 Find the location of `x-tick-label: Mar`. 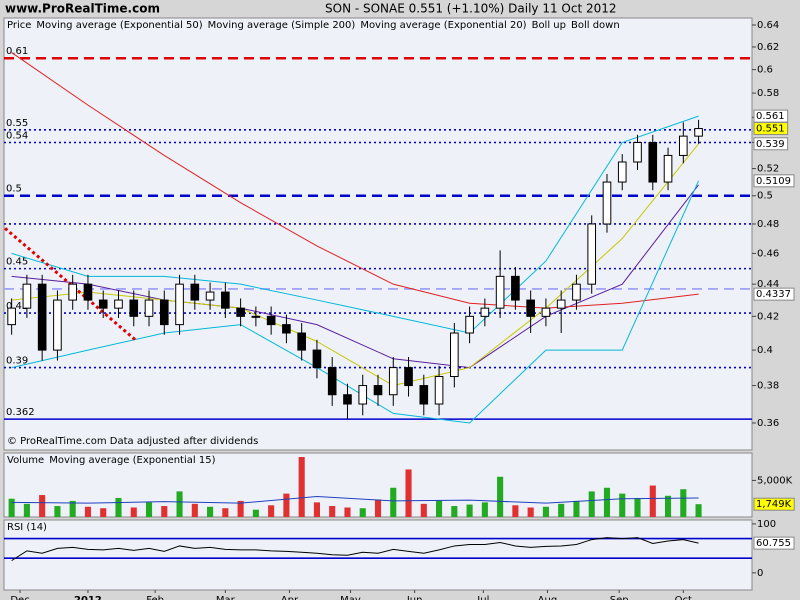

x-tick-label: Mar is located at coordinates (226, 597).